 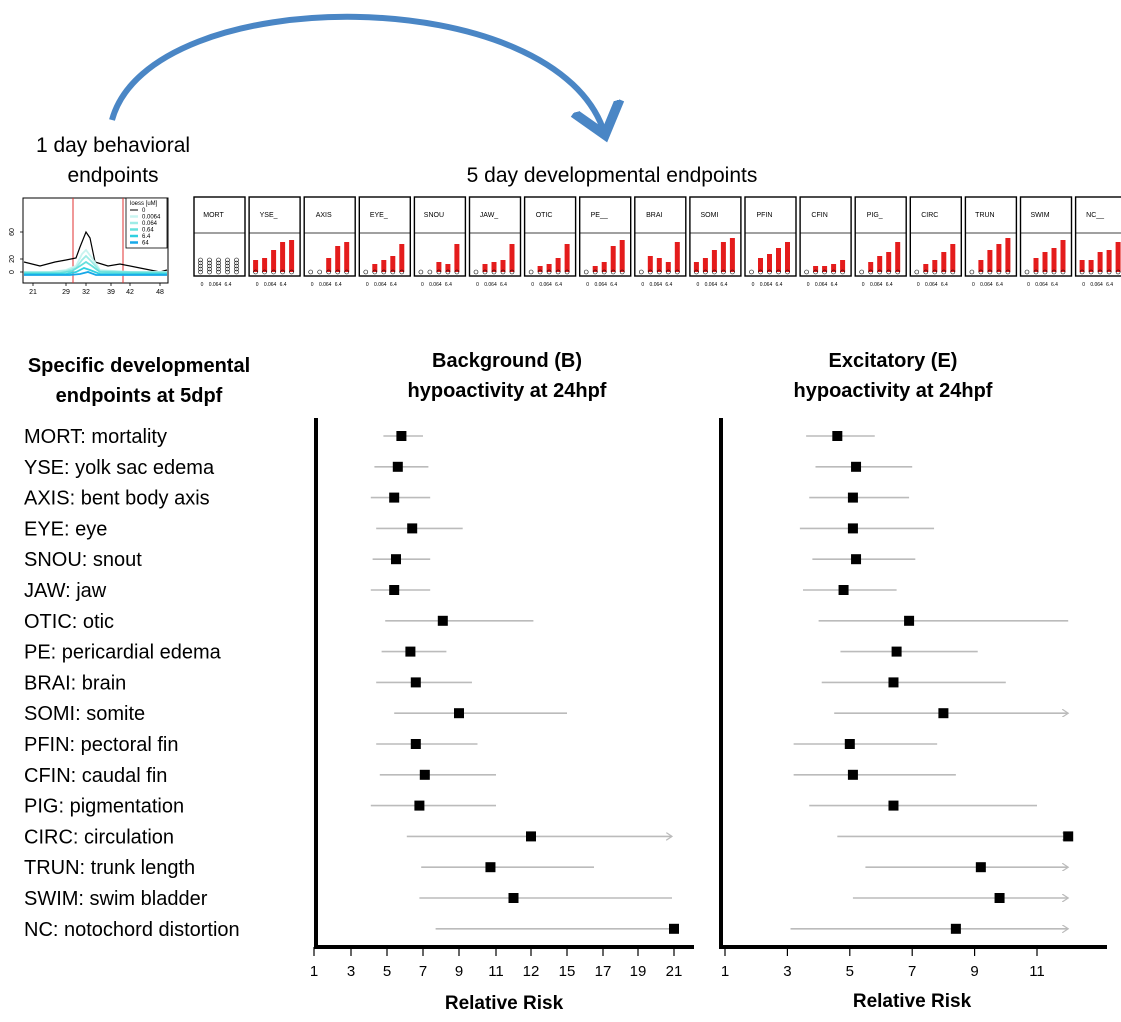 I want to click on dev-panel-label: JAW_, so click(x=489, y=215).